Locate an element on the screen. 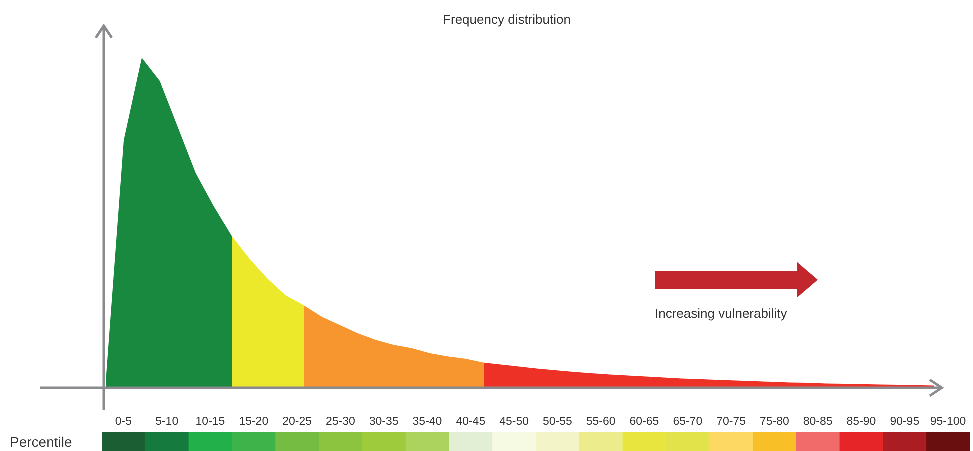  text: Percentile is located at coordinates (41, 442).